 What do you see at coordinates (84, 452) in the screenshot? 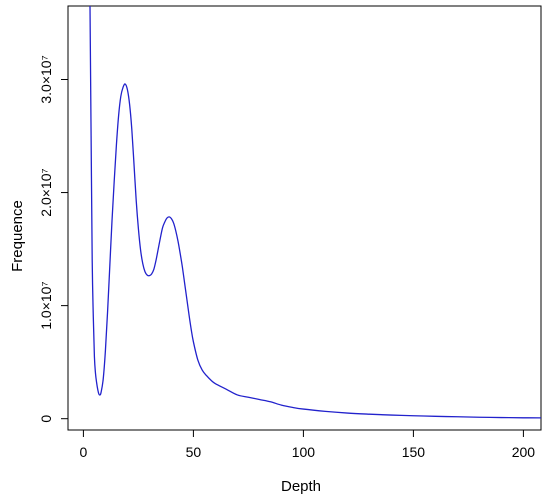
I see `x-tick-label: 0` at bounding box center [84, 452].